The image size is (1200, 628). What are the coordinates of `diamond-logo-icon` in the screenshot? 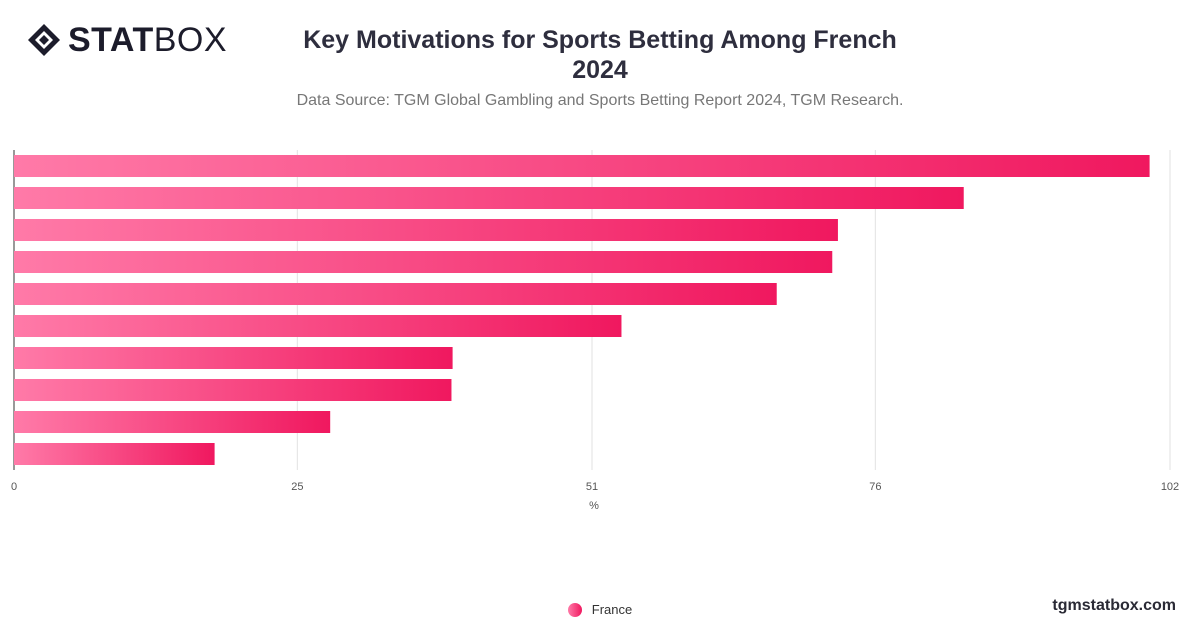 It's located at (44, 40).